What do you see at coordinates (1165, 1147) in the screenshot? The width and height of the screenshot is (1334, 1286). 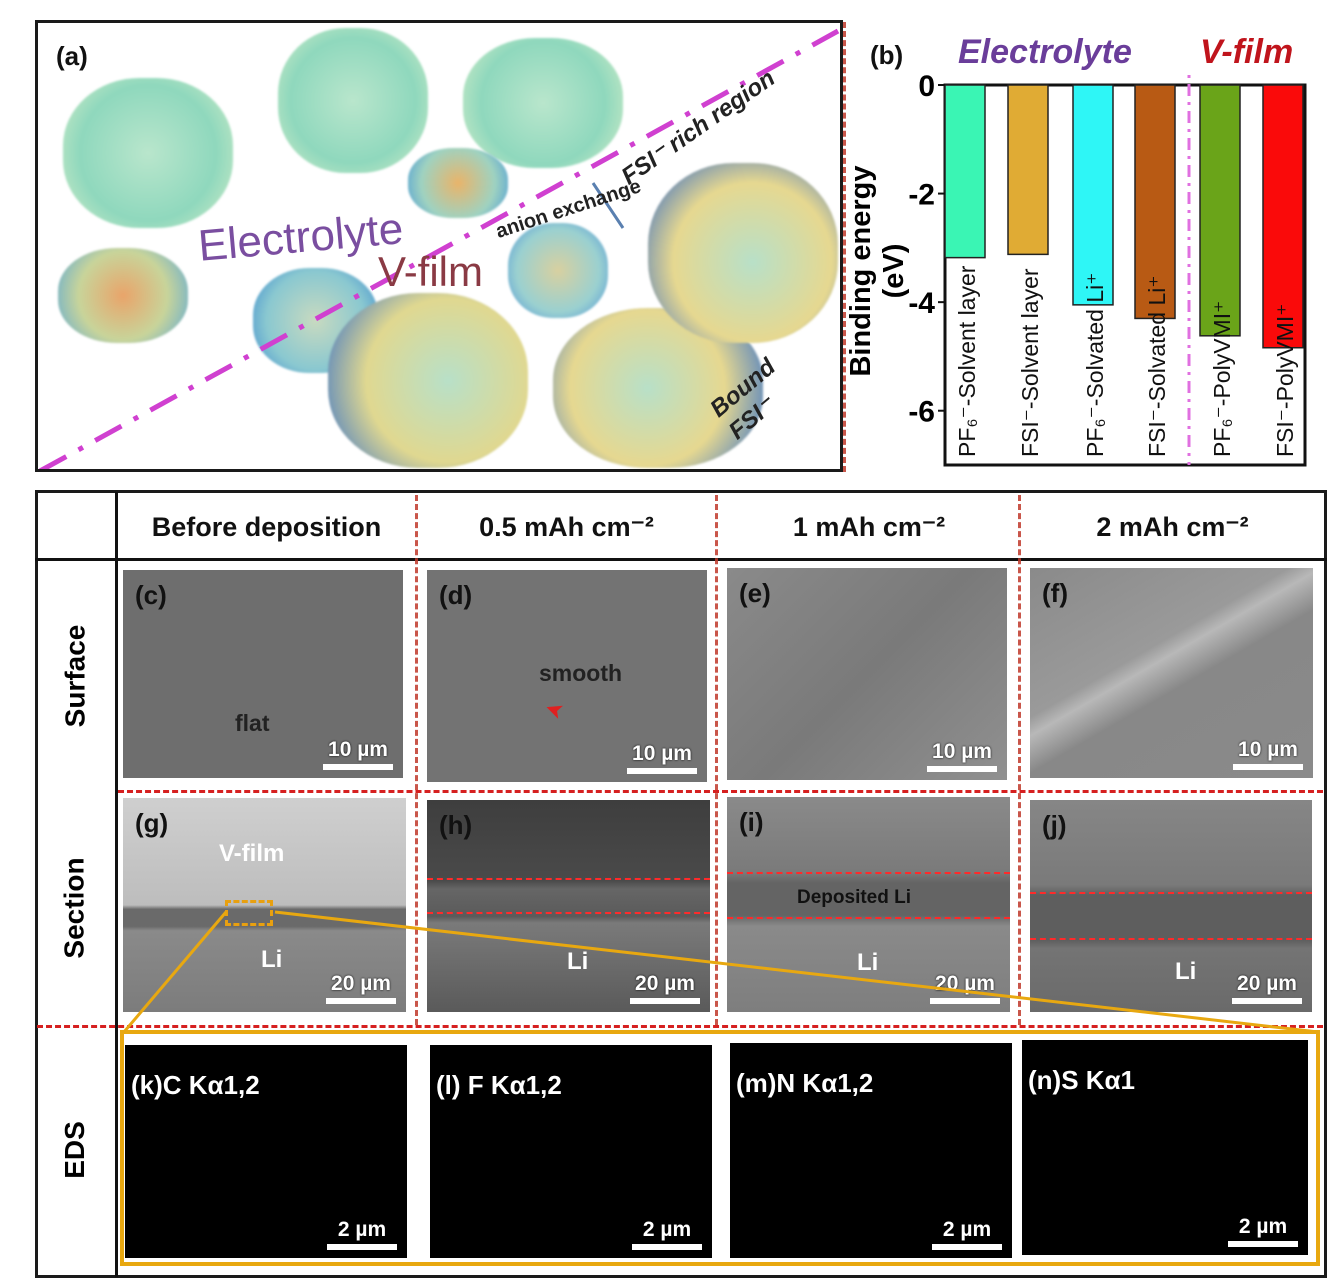 I see `eds-map: (n)S Kα1 2 µm` at bounding box center [1165, 1147].